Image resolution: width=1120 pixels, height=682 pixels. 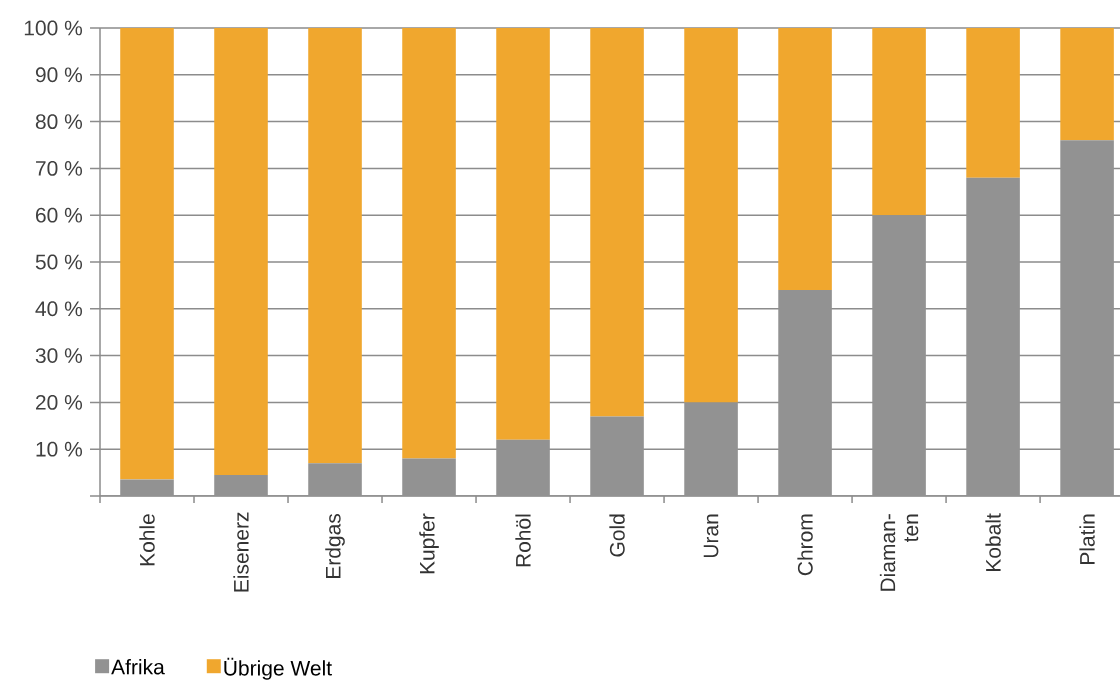 I want to click on x-tick-label: Kohle, so click(x=147, y=540).